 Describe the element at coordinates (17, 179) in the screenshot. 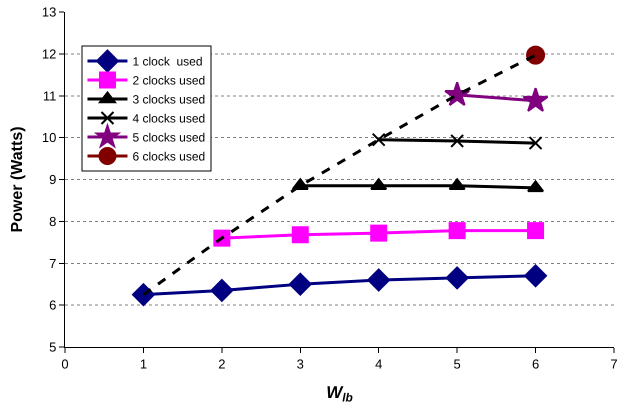

I see `y-axis-title: Power (Watts)` at that location.